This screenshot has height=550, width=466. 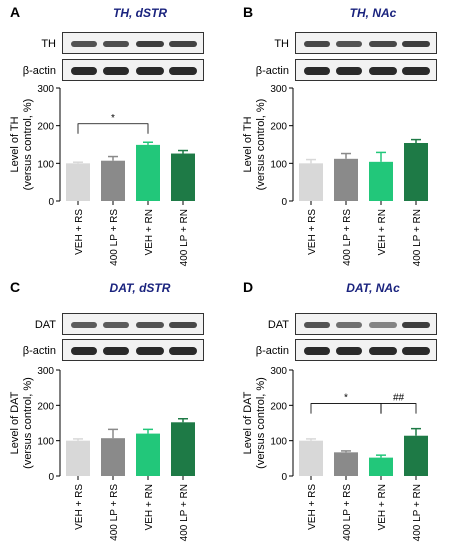 I want to click on panel-letter: B, so click(x=248, y=12).